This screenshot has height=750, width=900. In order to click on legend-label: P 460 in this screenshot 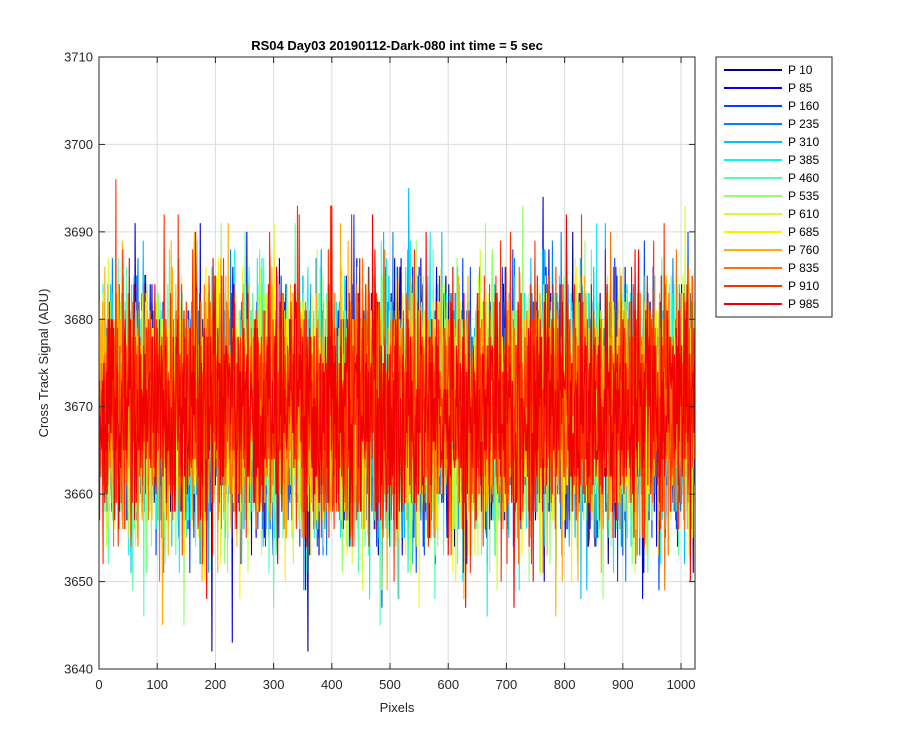, I will do `click(803, 178)`.